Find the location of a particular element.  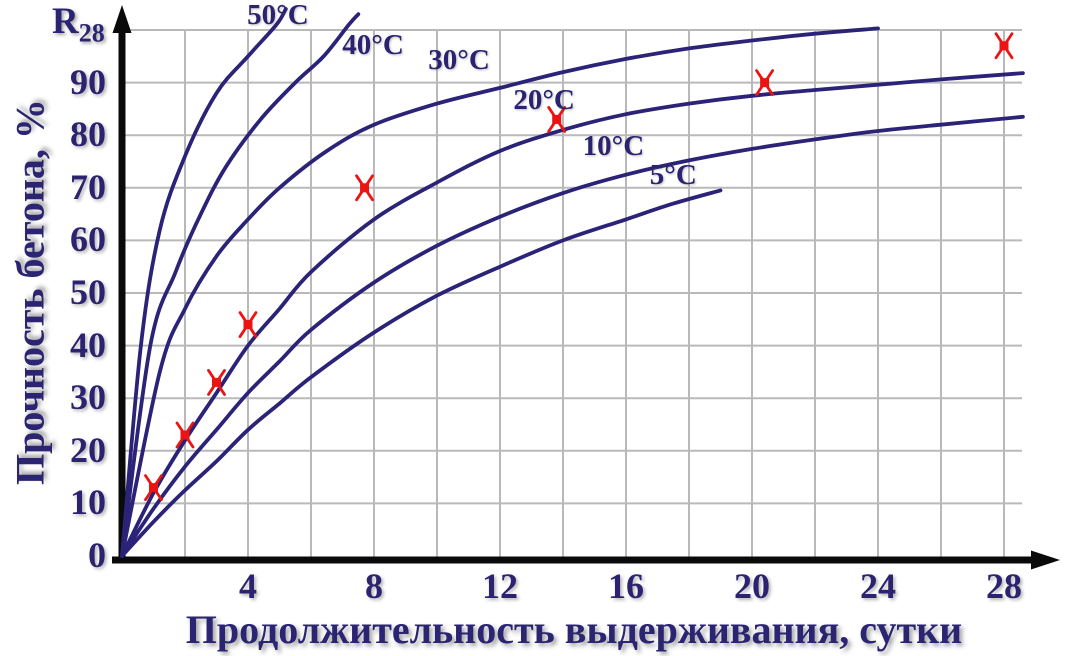

curve-label-40c: 40°C is located at coordinates (373, 44).